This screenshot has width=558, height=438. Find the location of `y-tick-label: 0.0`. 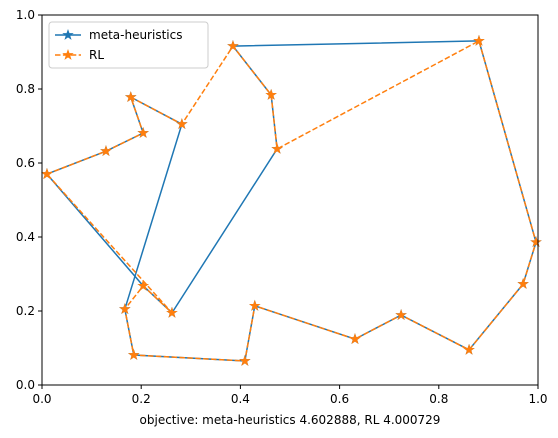

y-tick-label: 0.0 is located at coordinates (25, 385).